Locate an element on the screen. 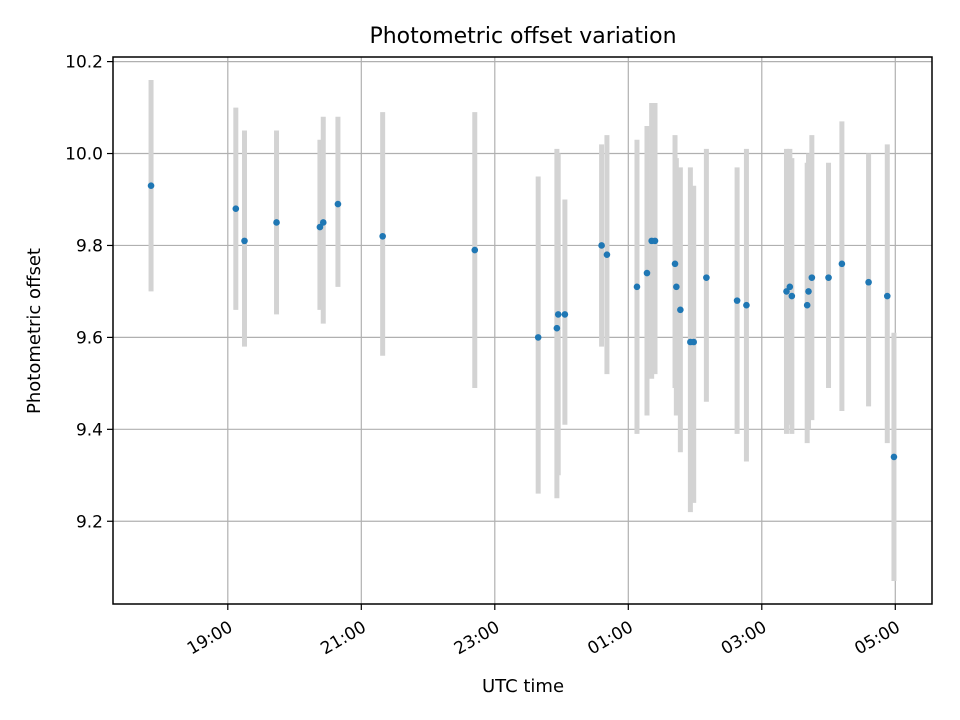  y-axis-ticks: 9.2 9.4 9.6 9.8 10.0 10.2 is located at coordinates (89, 292).